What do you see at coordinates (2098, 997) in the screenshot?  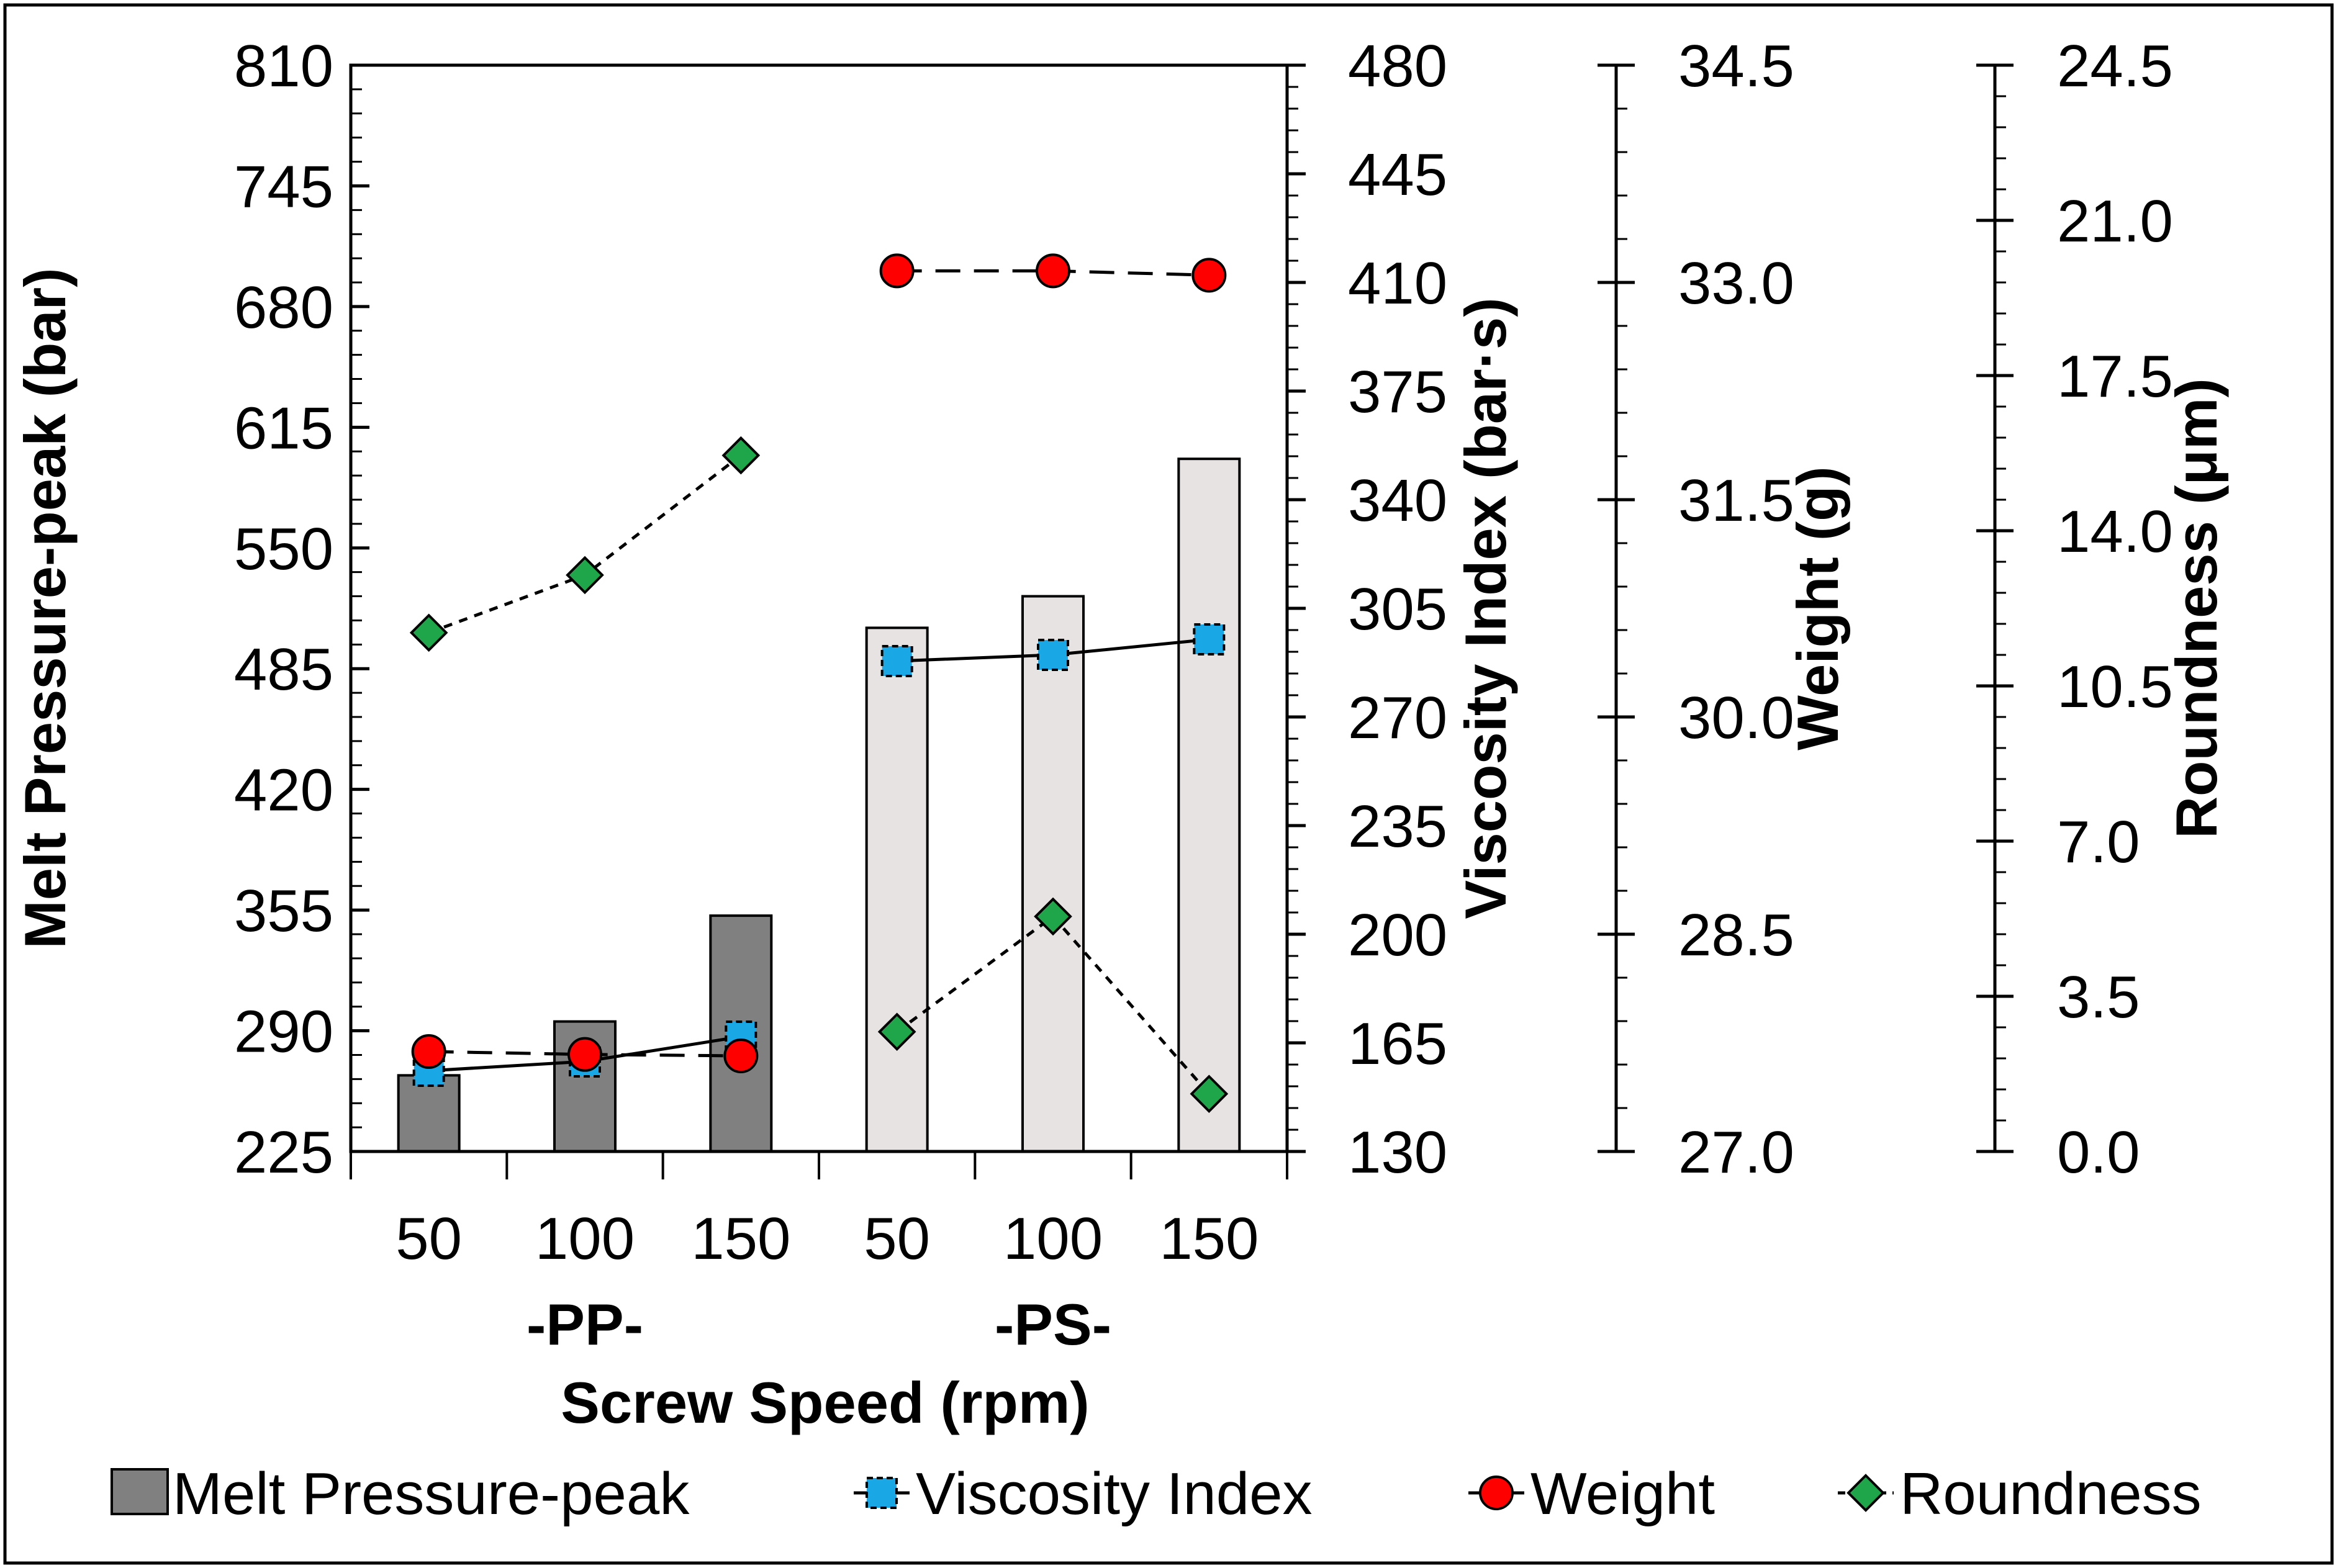 I see `roundness-tick-label: 3.5` at bounding box center [2098, 997].